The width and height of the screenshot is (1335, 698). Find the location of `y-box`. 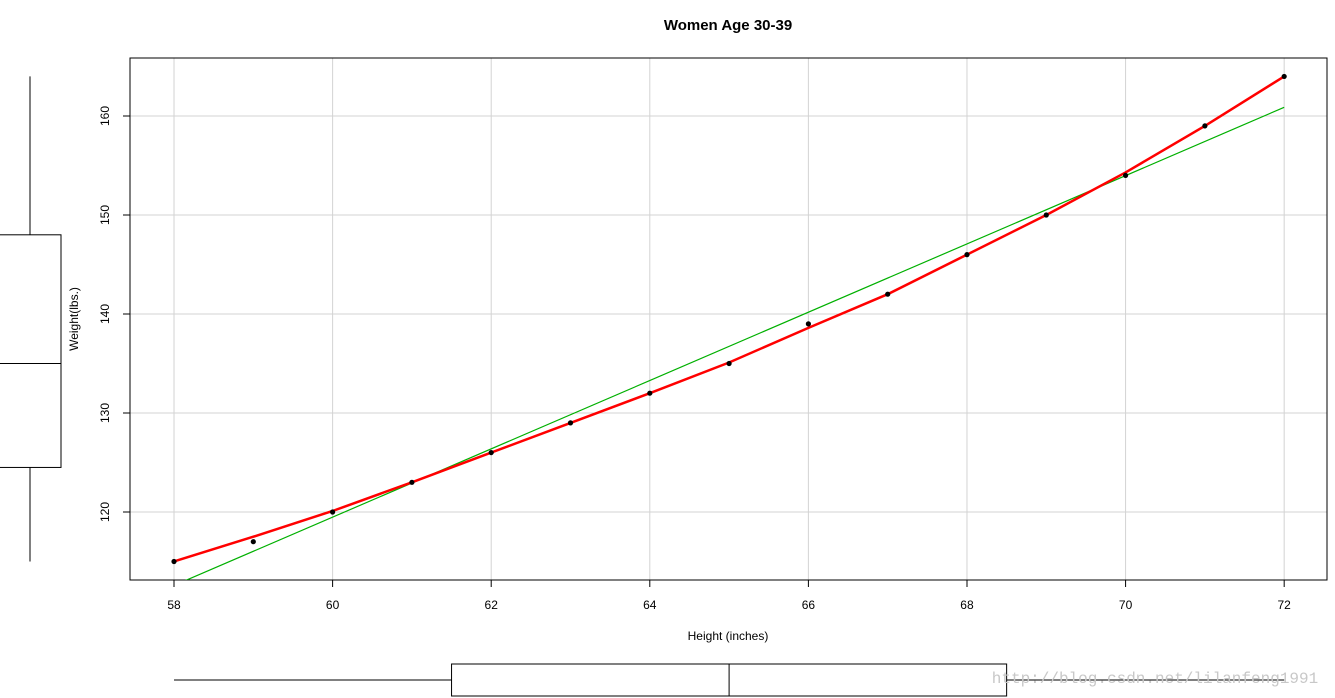

y-box is located at coordinates (31, 351).